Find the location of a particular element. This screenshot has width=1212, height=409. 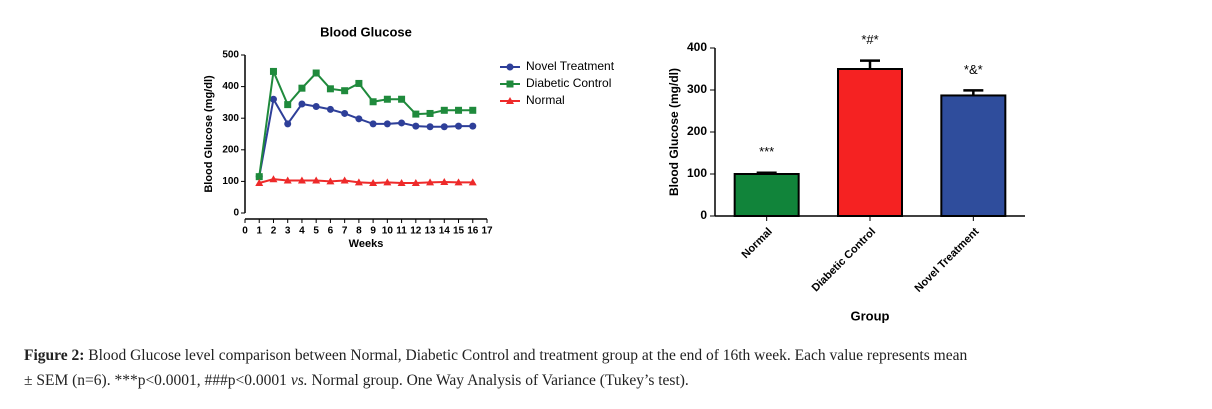

x-tick-label: 8 is located at coordinates (359, 231).